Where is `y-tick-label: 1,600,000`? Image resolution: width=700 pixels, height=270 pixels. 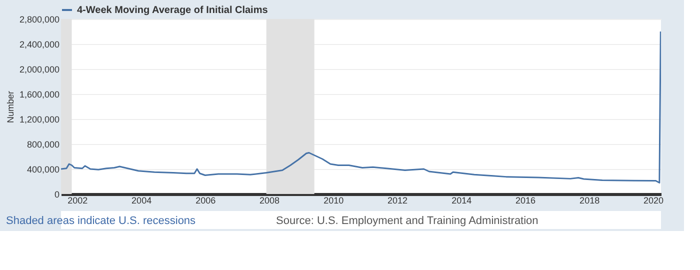 y-tick-label: 1,600,000 is located at coordinates (39, 95).